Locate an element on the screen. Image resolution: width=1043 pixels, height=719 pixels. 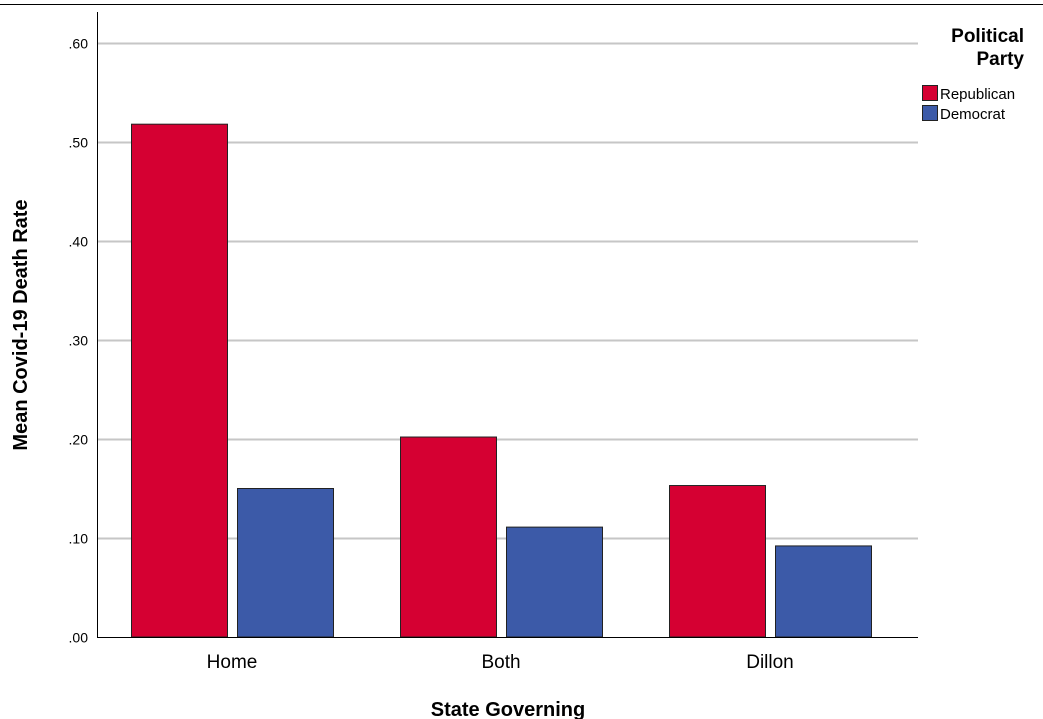
bar-democrat-dillon is located at coordinates (823, 591).